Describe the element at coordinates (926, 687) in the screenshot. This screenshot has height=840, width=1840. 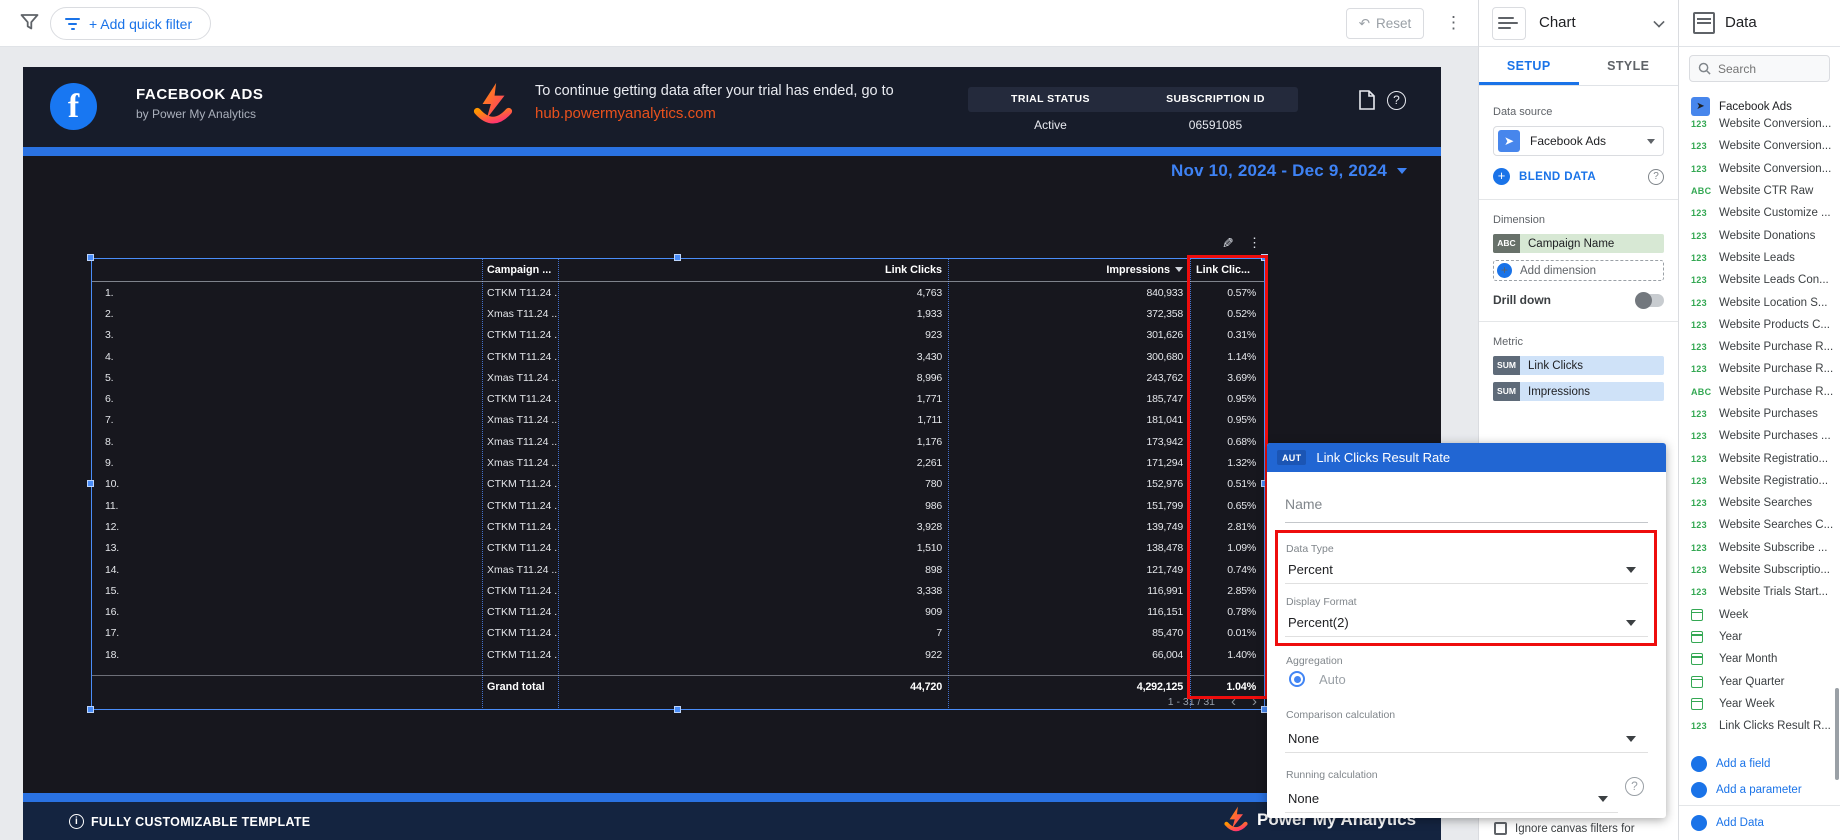
I see `grand-total-clicks: 44,720` at that location.